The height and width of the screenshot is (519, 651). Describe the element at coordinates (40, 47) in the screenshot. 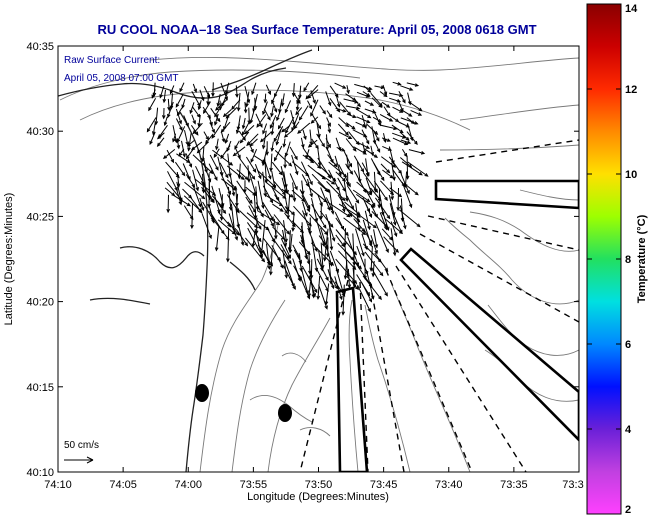

I see `y-tick-label: 40:35` at that location.